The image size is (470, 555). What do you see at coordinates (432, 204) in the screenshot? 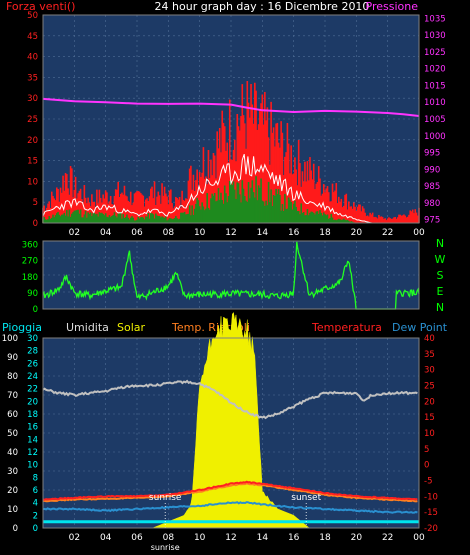
I see `pressure-tick-label: 980` at bounding box center [432, 204].